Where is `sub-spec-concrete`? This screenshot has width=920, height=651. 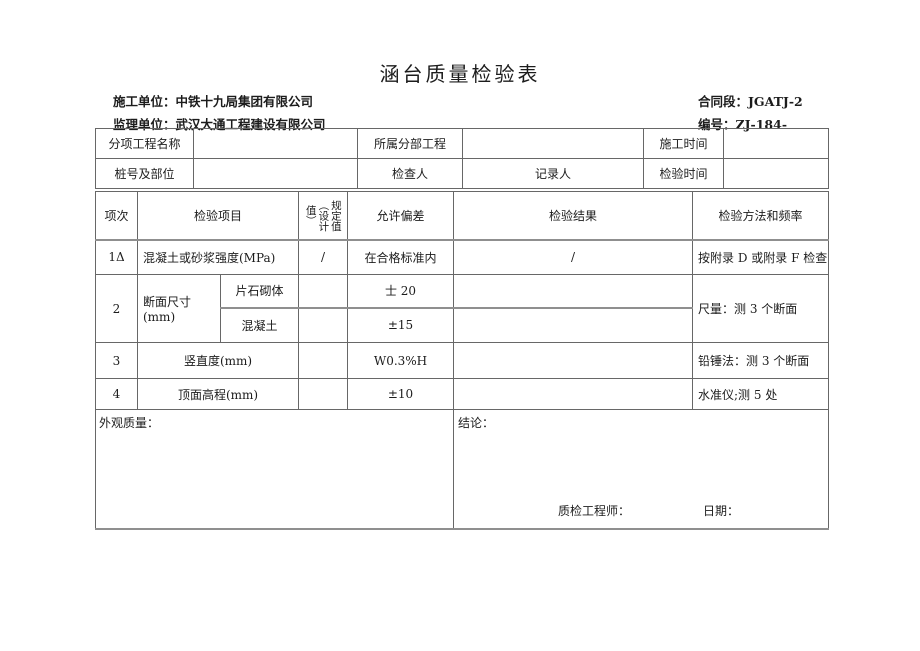
sub-spec-concrete is located at coordinates (323, 325).